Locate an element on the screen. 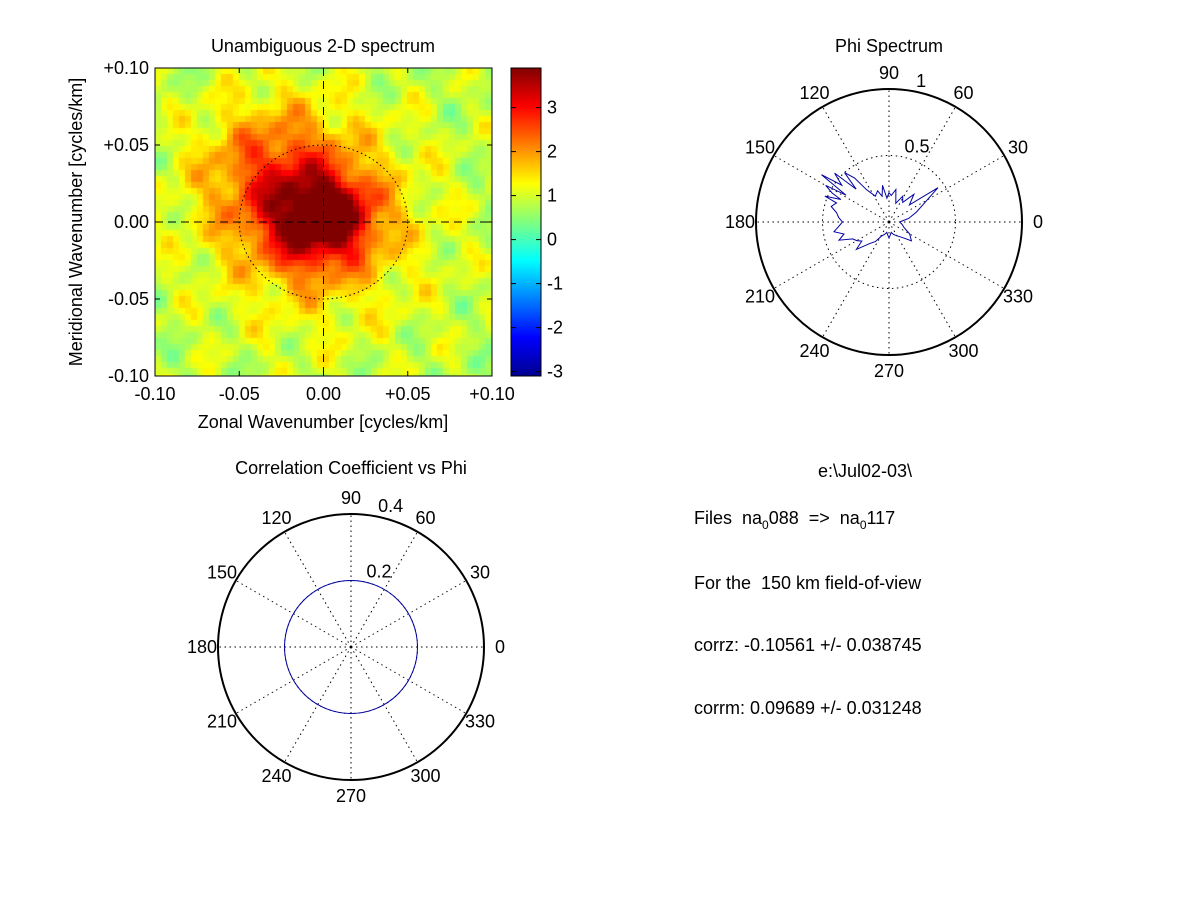 This screenshot has width=1200, height=900. correlation-title: Correlation Coefficient vs Phi is located at coordinates (351, 468).